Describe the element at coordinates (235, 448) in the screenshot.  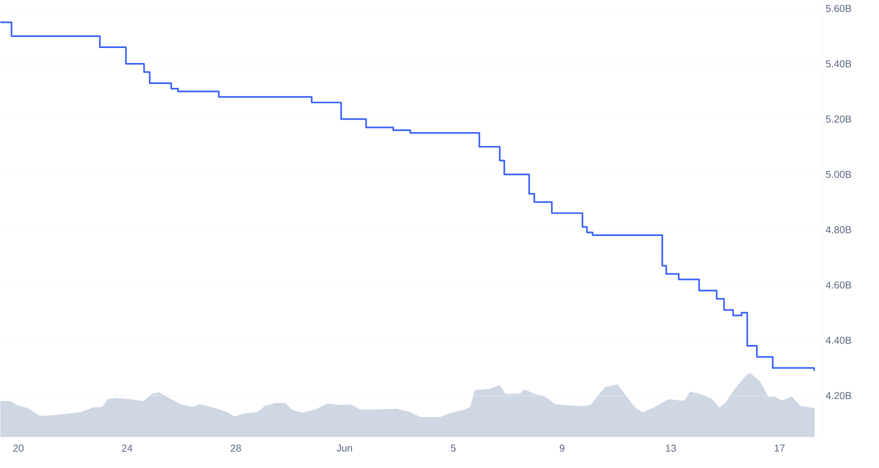
I see `x-tick-label: 28` at that location.